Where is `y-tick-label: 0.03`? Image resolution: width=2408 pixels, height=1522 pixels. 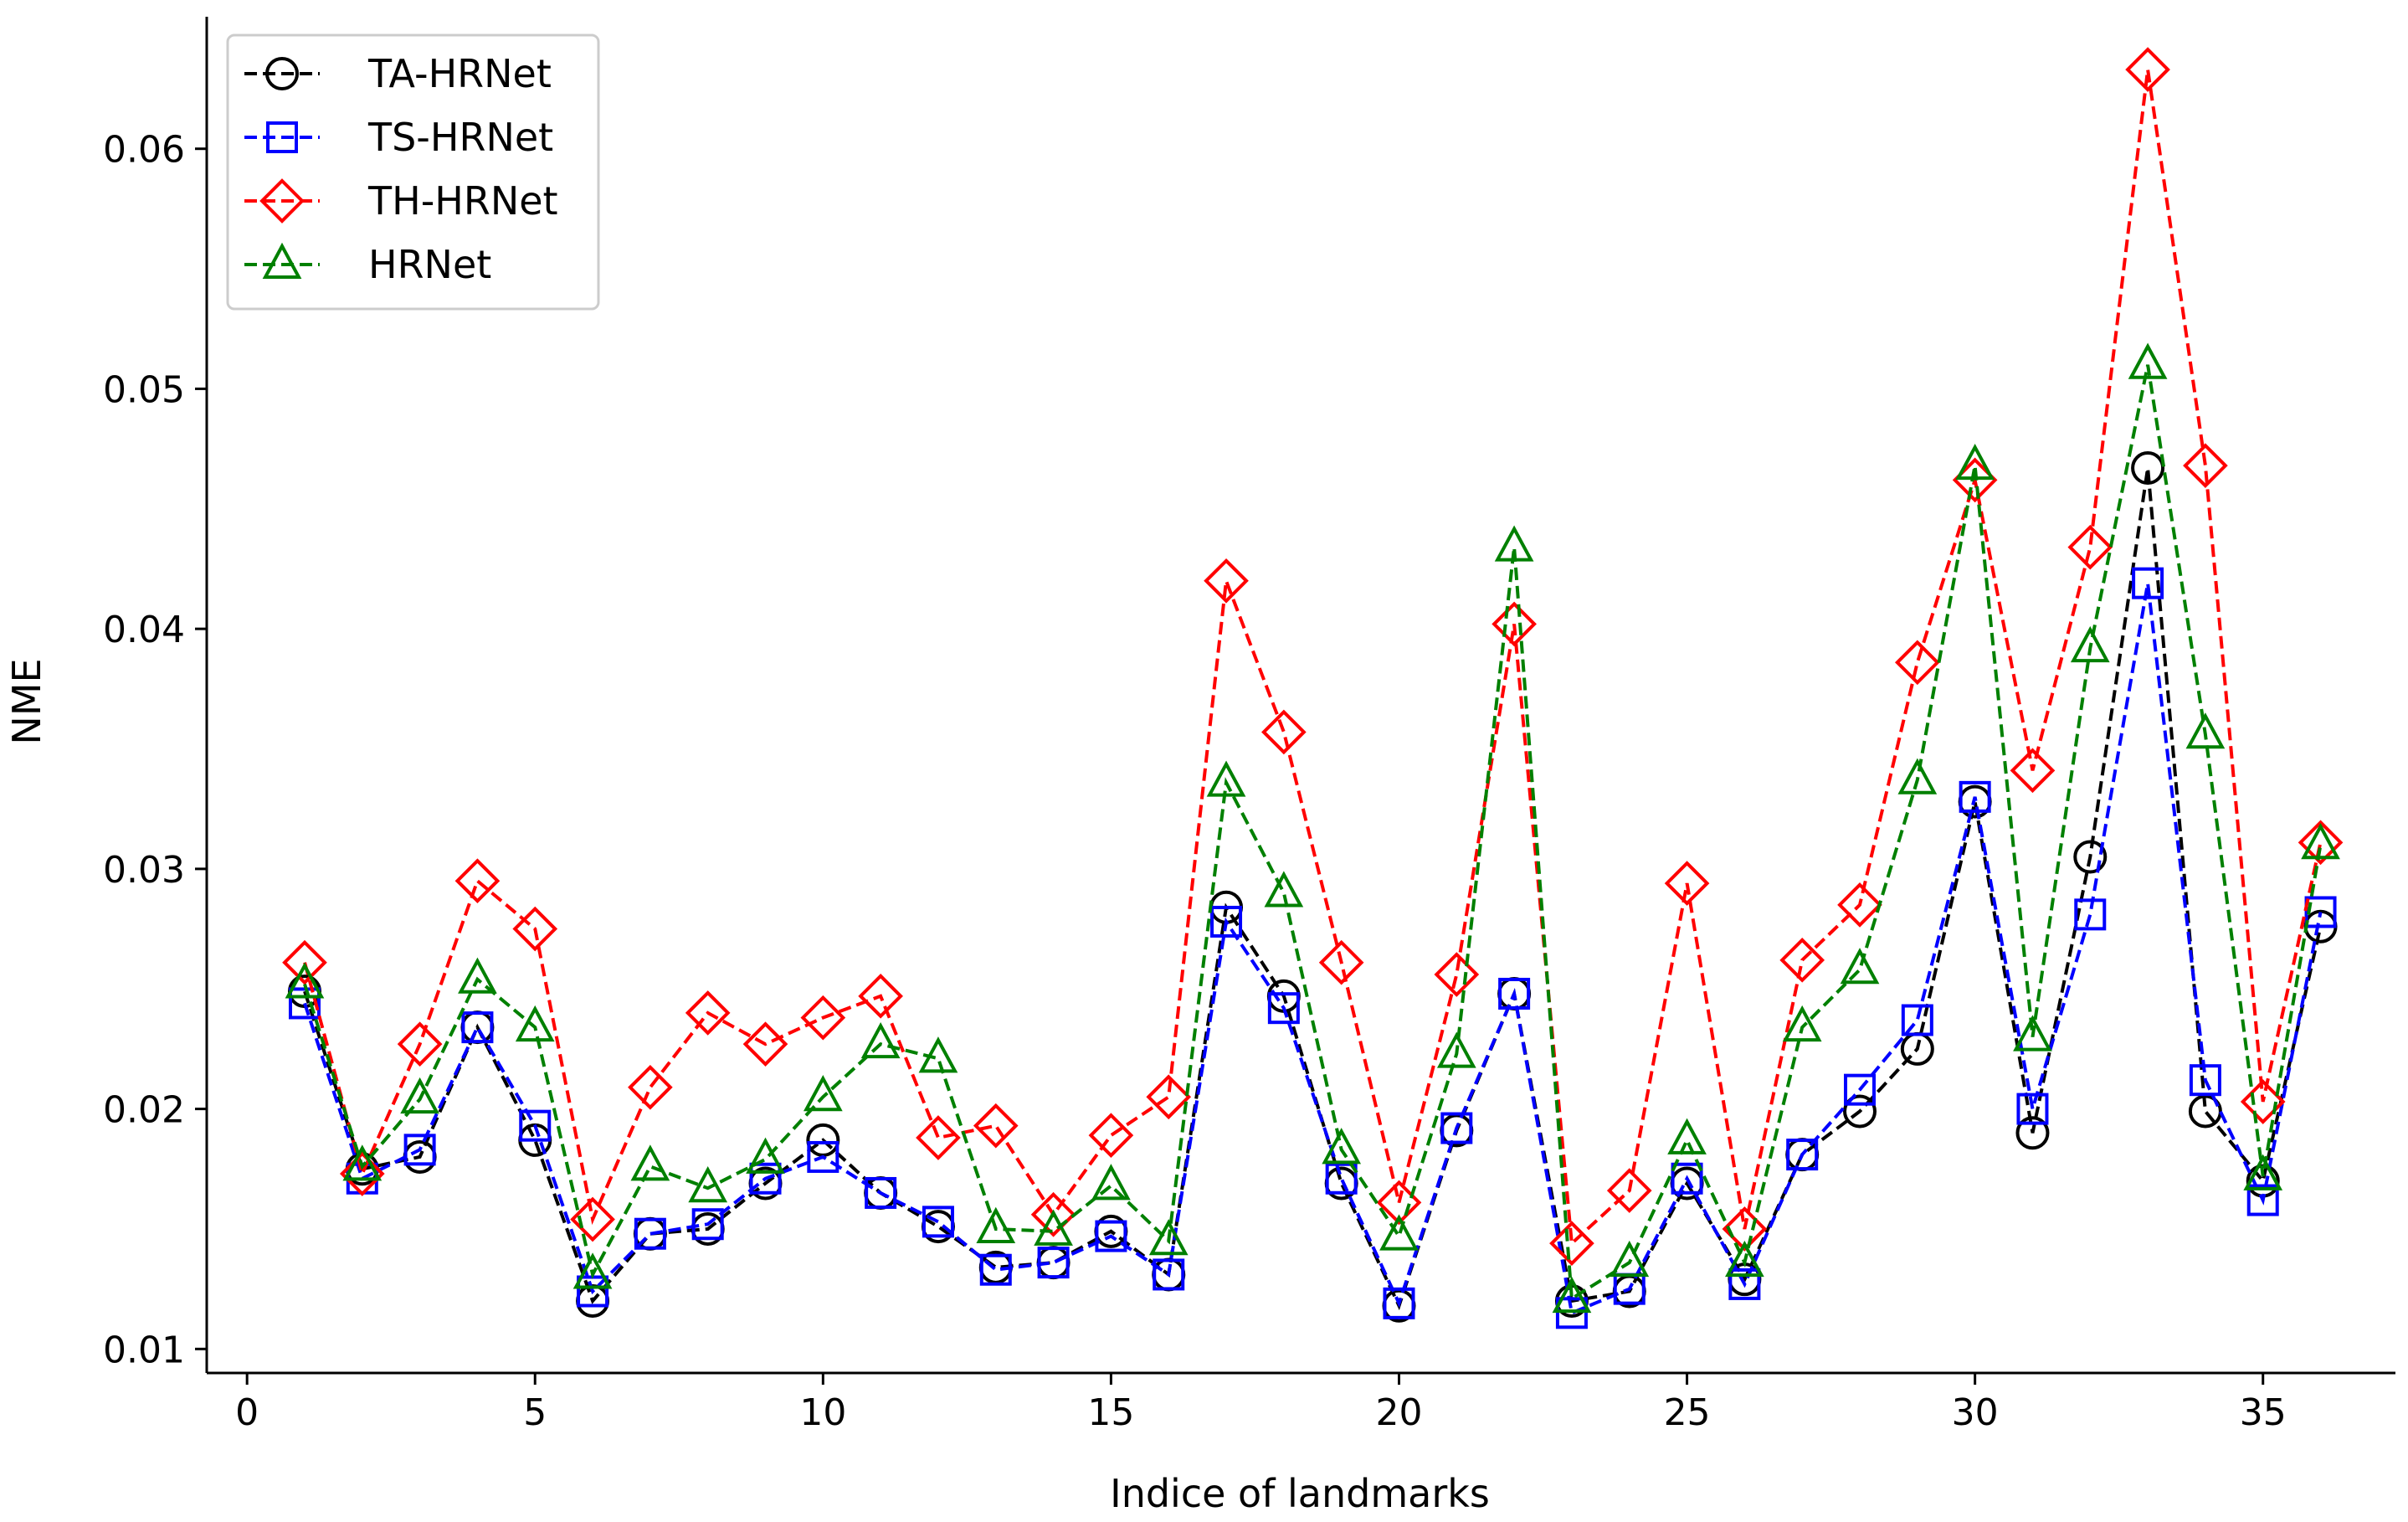
y-tick-label: 0.03 is located at coordinates (144, 870).